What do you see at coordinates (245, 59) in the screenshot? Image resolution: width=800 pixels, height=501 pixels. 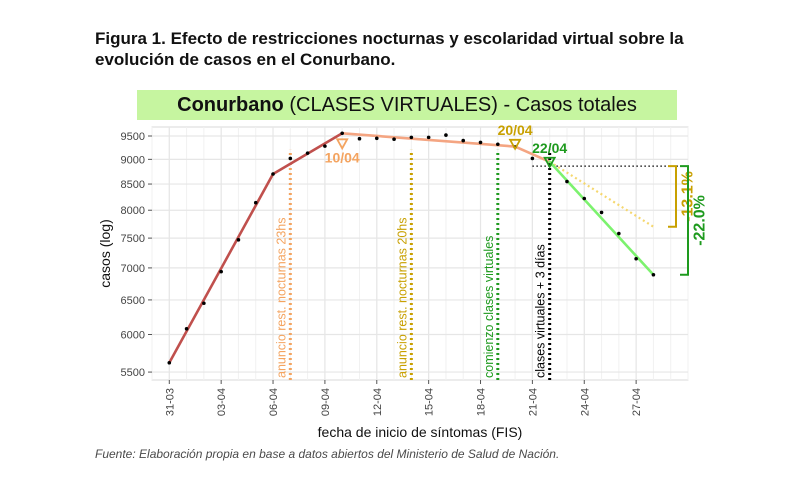 I see `figure-title-line-2: evolución de casos en el Conurbano.` at bounding box center [245, 59].